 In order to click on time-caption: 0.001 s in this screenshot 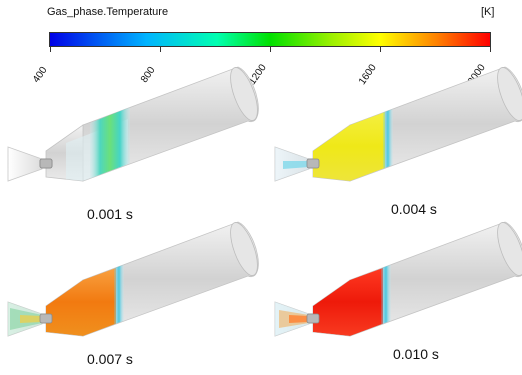, I will do `click(110, 214)`.